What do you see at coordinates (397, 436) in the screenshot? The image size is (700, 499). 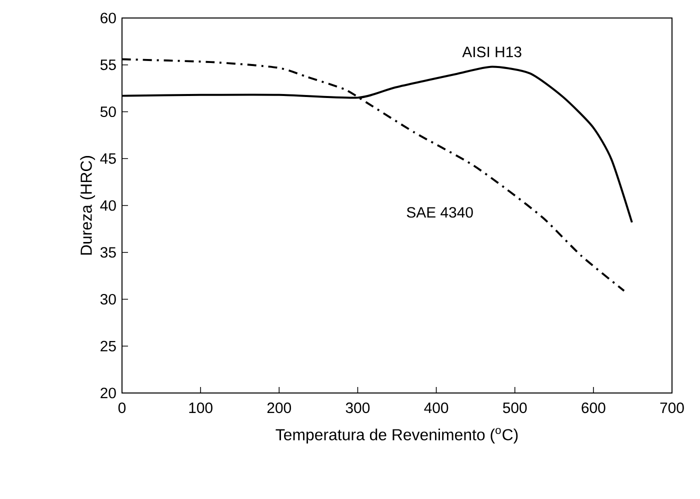 I see `x-axis-title: Temperatura de Revenimento ($^{o}$C)` at bounding box center [397, 436].